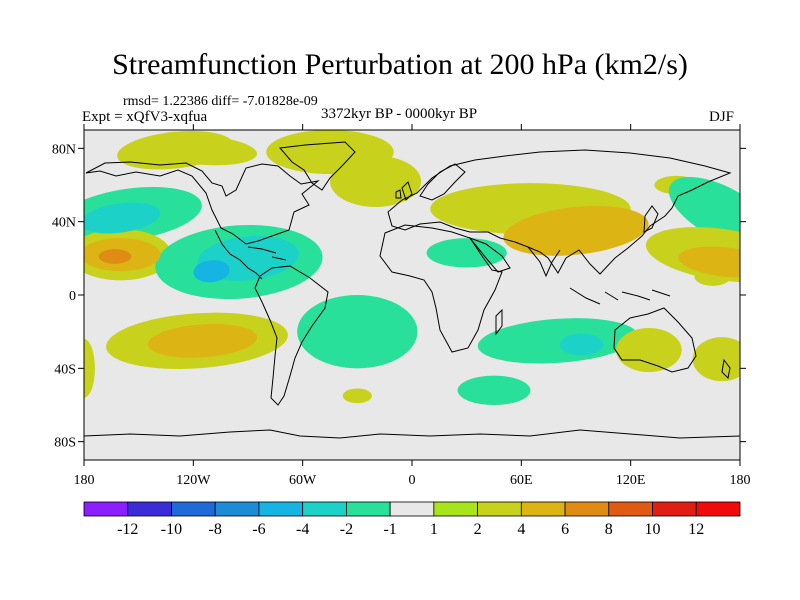 The height and width of the screenshot is (600, 800). Describe the element at coordinates (64, 149) in the screenshot. I see `y-tick-label: 80N` at that location.